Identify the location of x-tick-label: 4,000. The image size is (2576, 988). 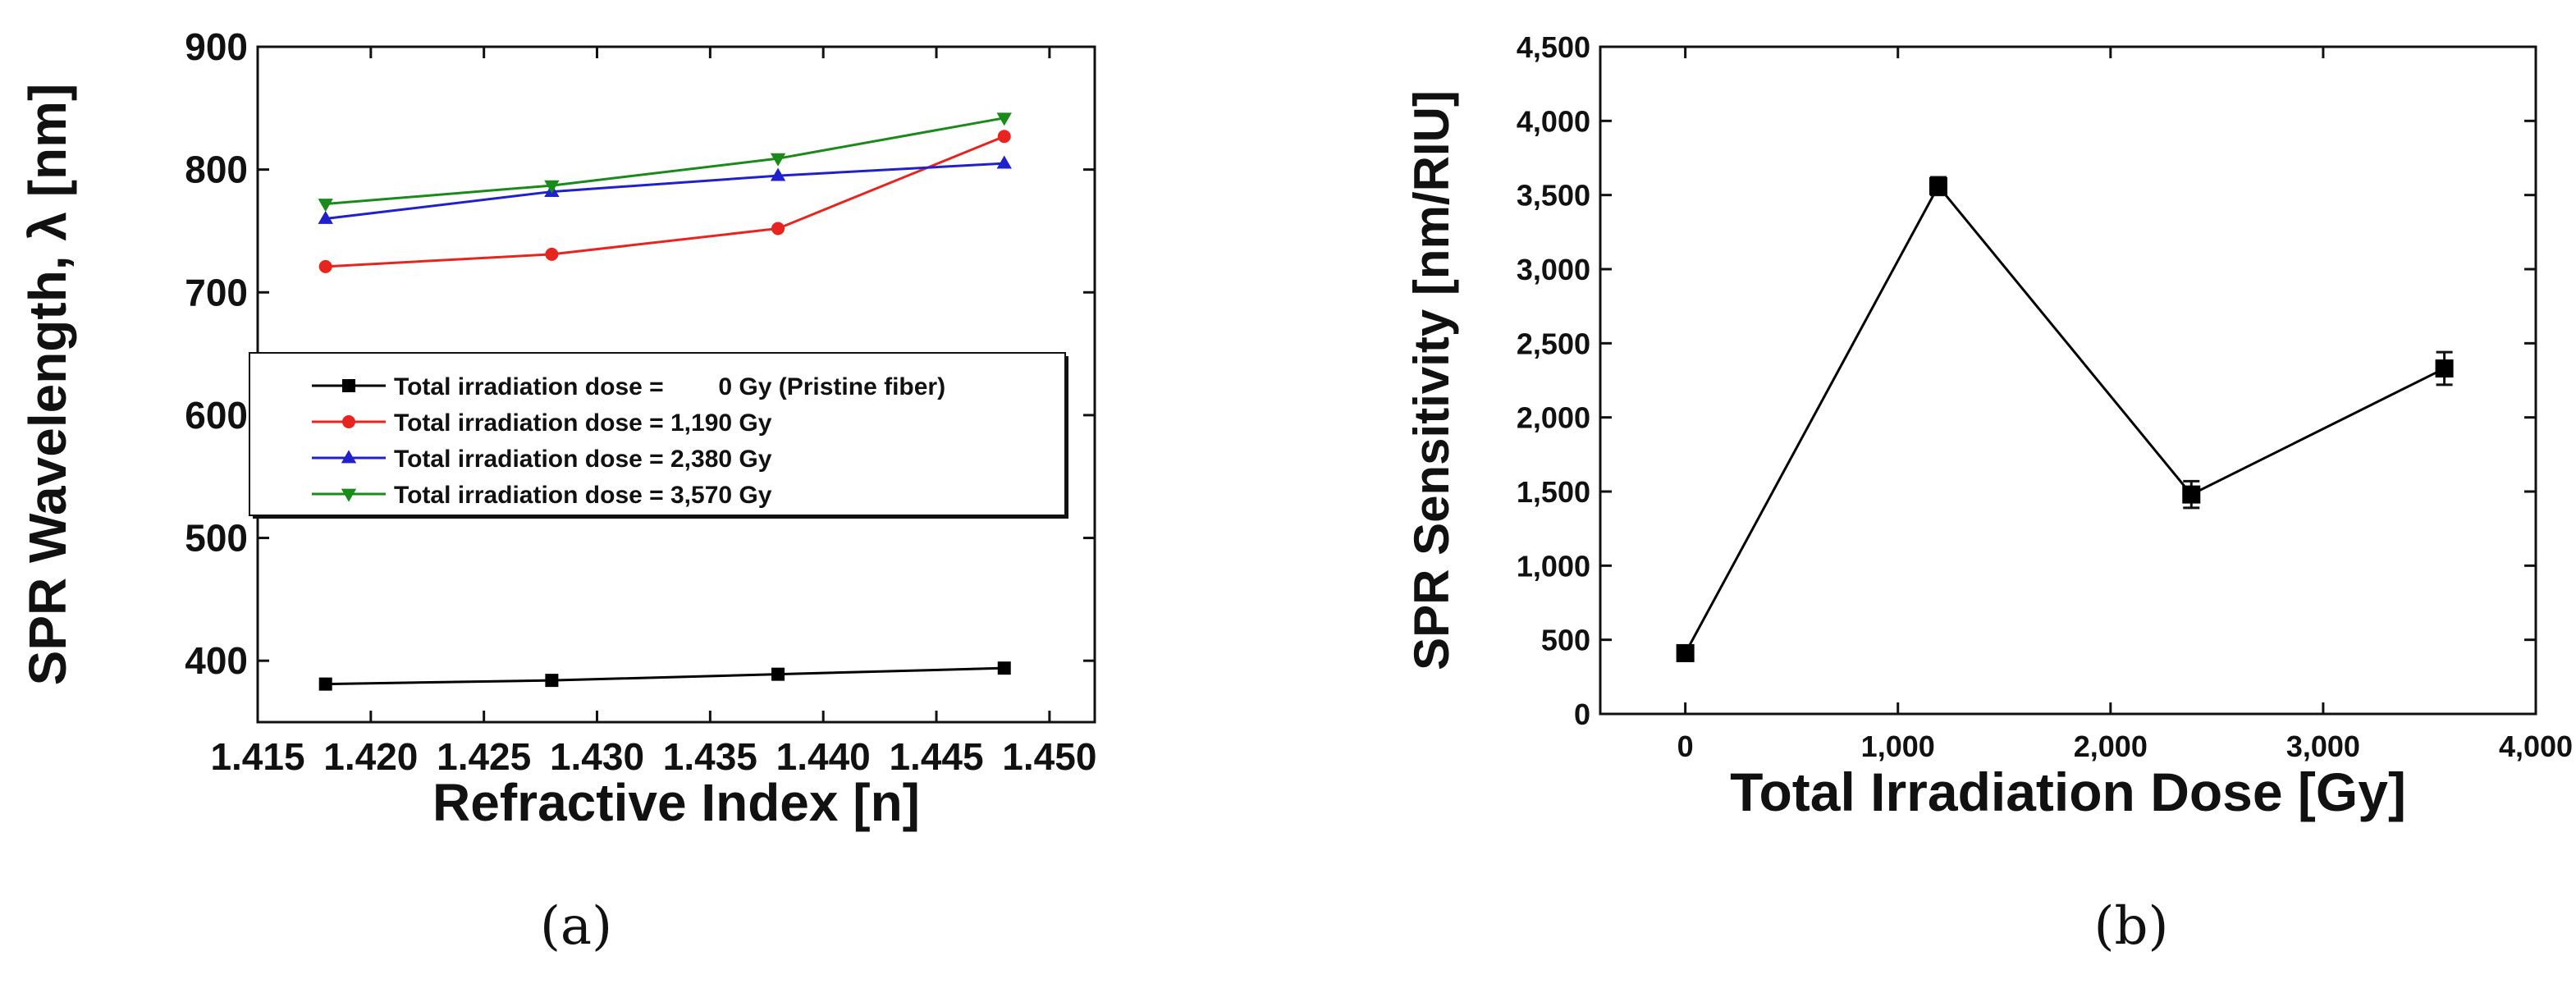
(2536, 746).